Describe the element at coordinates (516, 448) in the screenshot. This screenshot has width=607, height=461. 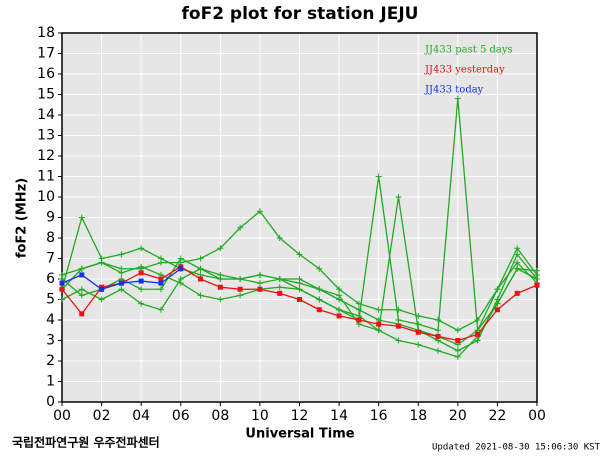
I see `footer-right: Updated 2021-08-30 15:06:30 KST` at that location.